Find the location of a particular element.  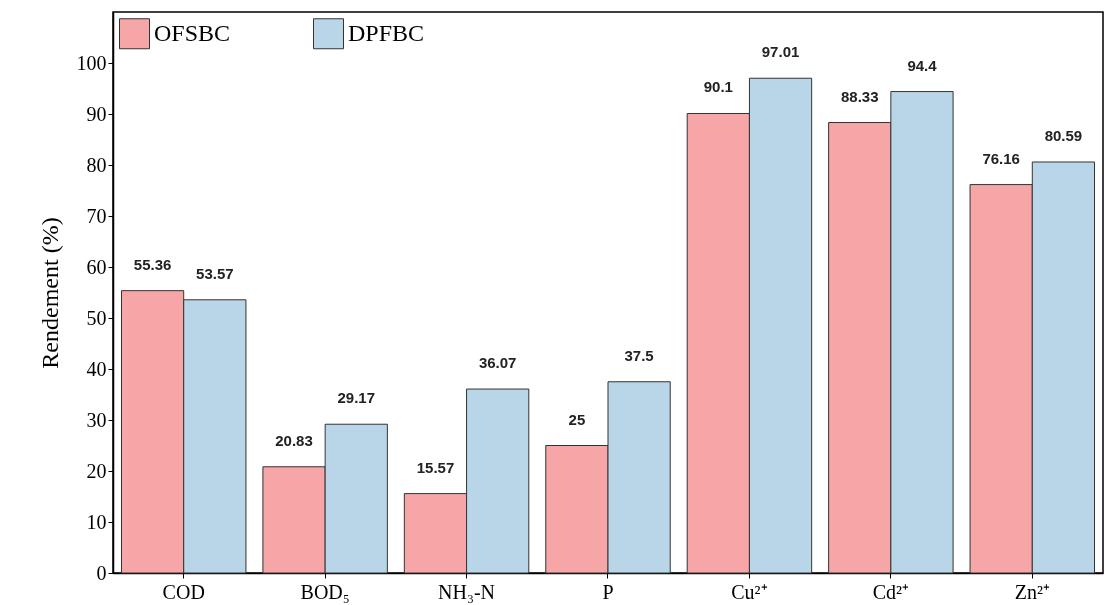

legend-label: DPFBC is located at coordinates (386, 32).